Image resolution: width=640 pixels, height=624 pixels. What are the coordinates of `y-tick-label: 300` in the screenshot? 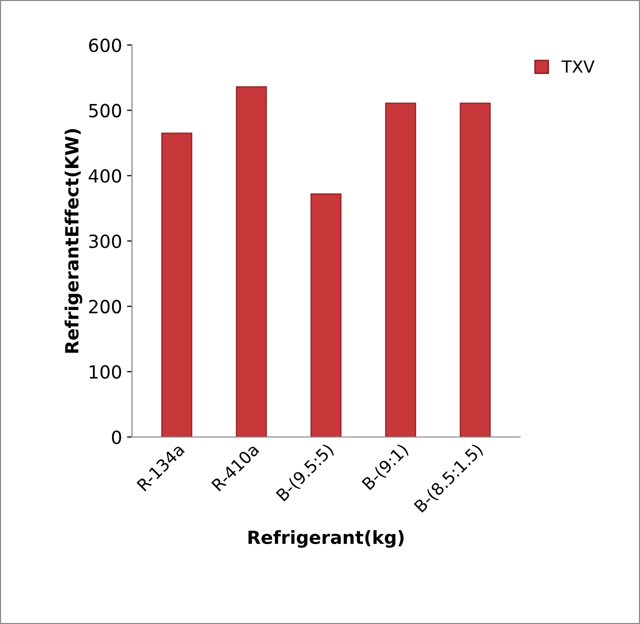 It's located at (105, 241).